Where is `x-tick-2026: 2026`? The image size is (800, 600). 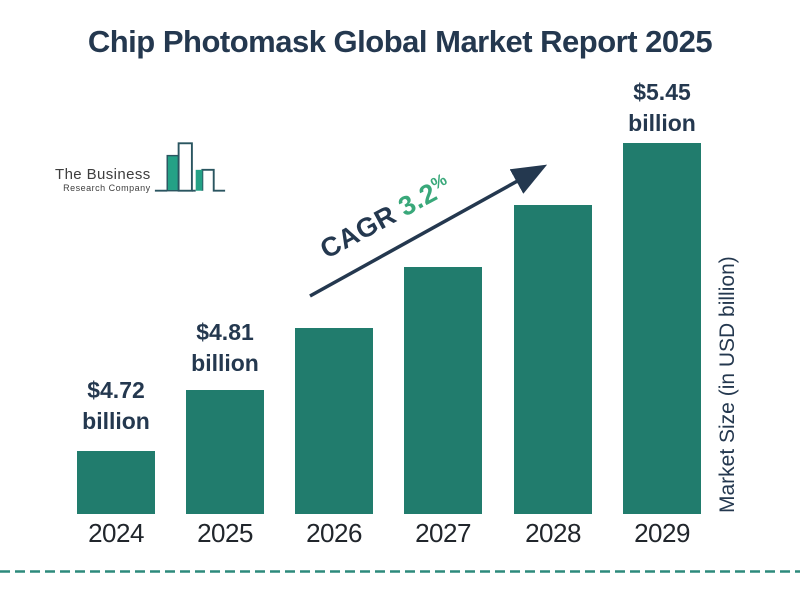 x-tick-2026: 2026 is located at coordinates (334, 533).